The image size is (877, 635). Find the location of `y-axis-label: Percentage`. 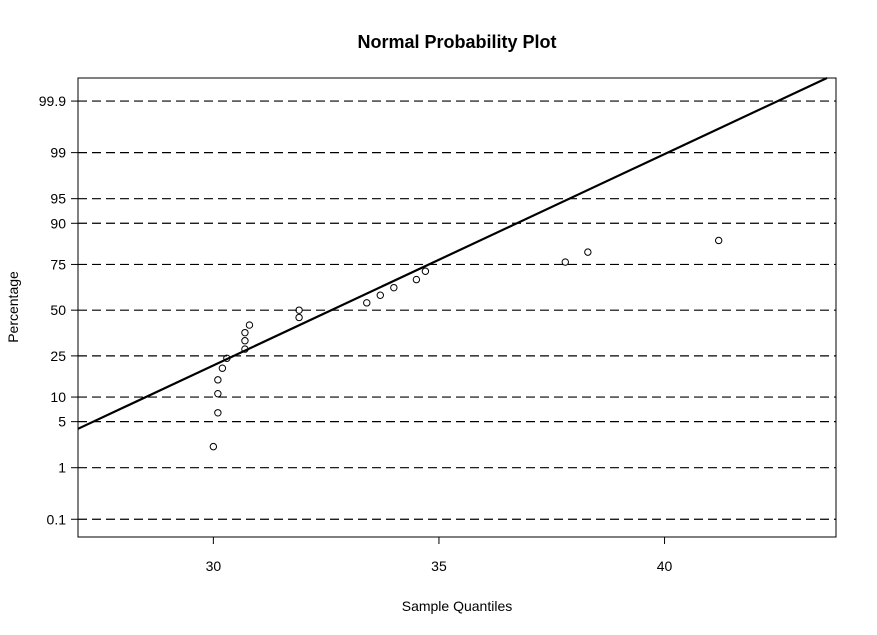

y-axis-label: Percentage is located at coordinates (13, 307).